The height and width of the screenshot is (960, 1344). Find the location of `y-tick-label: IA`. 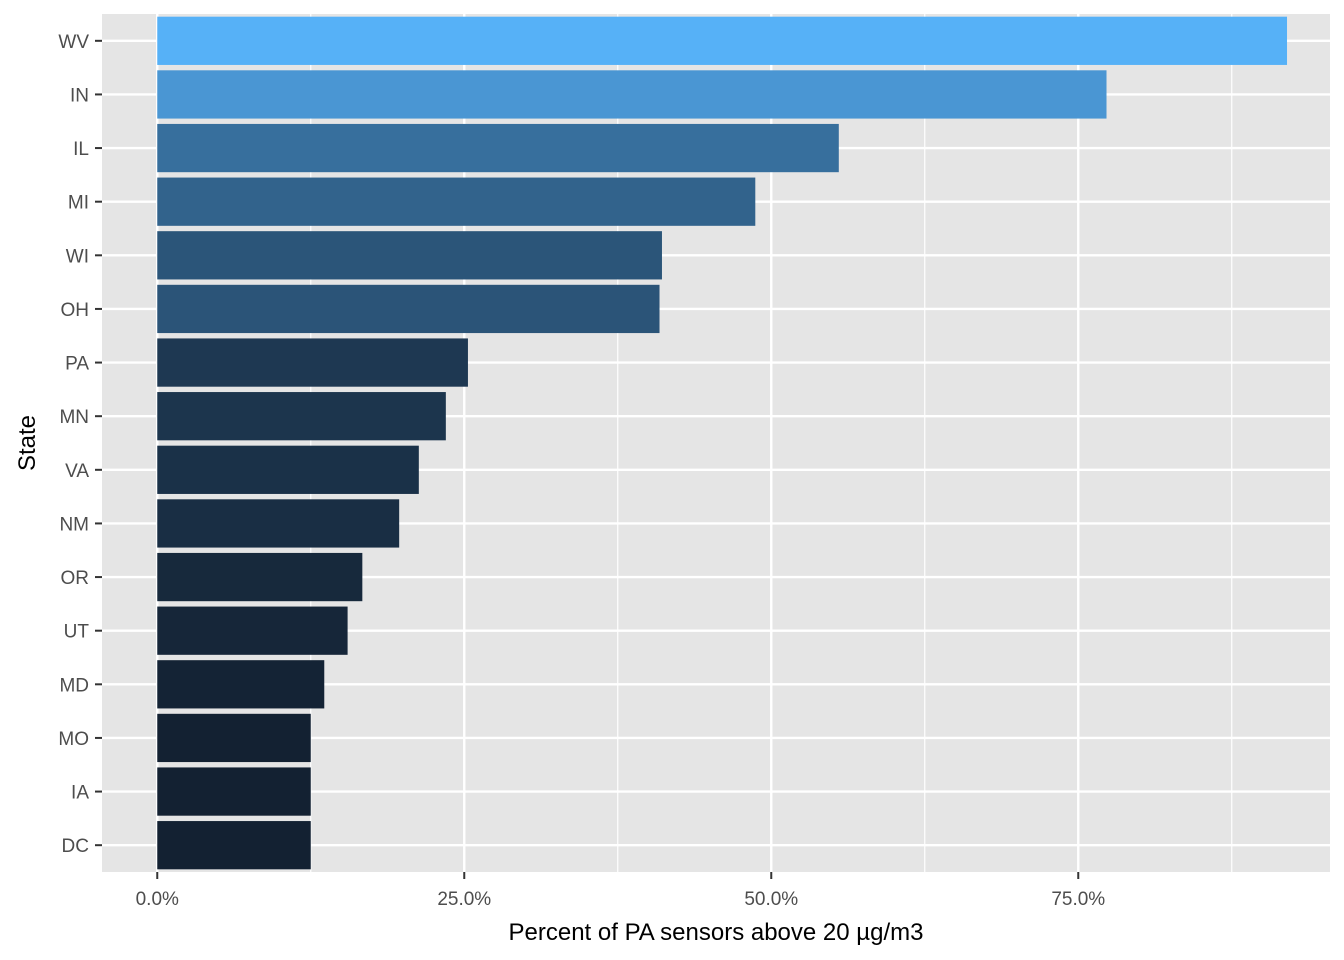

y-tick-label: IA is located at coordinates (80, 793).